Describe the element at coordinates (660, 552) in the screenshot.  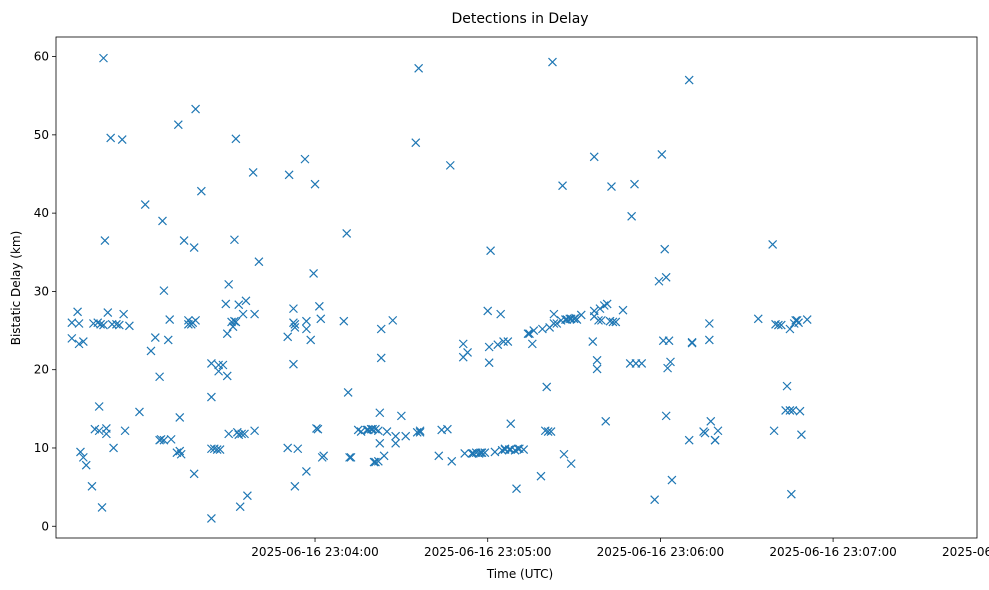
I see `x-tick-label: 2025-06-16 23:06:00` at that location.